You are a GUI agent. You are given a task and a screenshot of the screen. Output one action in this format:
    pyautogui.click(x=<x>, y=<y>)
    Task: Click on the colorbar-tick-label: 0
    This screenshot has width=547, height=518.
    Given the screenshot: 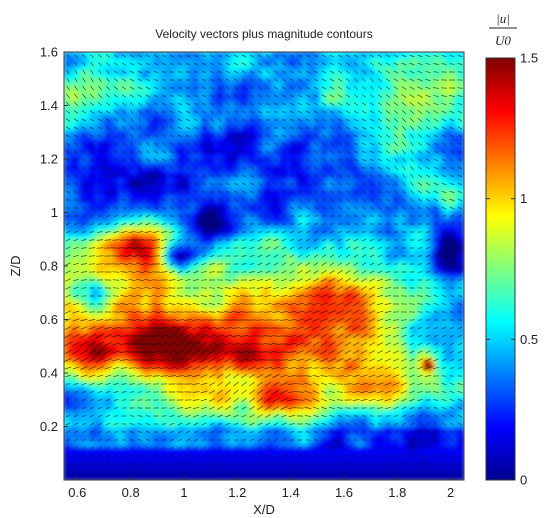 What is the action you would take?
    pyautogui.click(x=523, y=480)
    